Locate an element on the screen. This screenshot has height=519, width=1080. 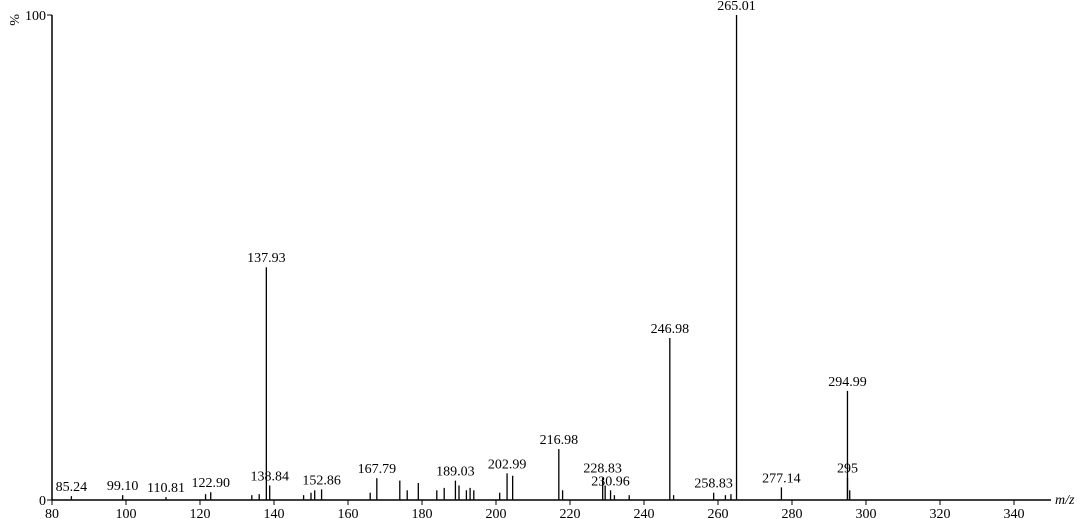
peak-label: 167.79 is located at coordinates (377, 469).